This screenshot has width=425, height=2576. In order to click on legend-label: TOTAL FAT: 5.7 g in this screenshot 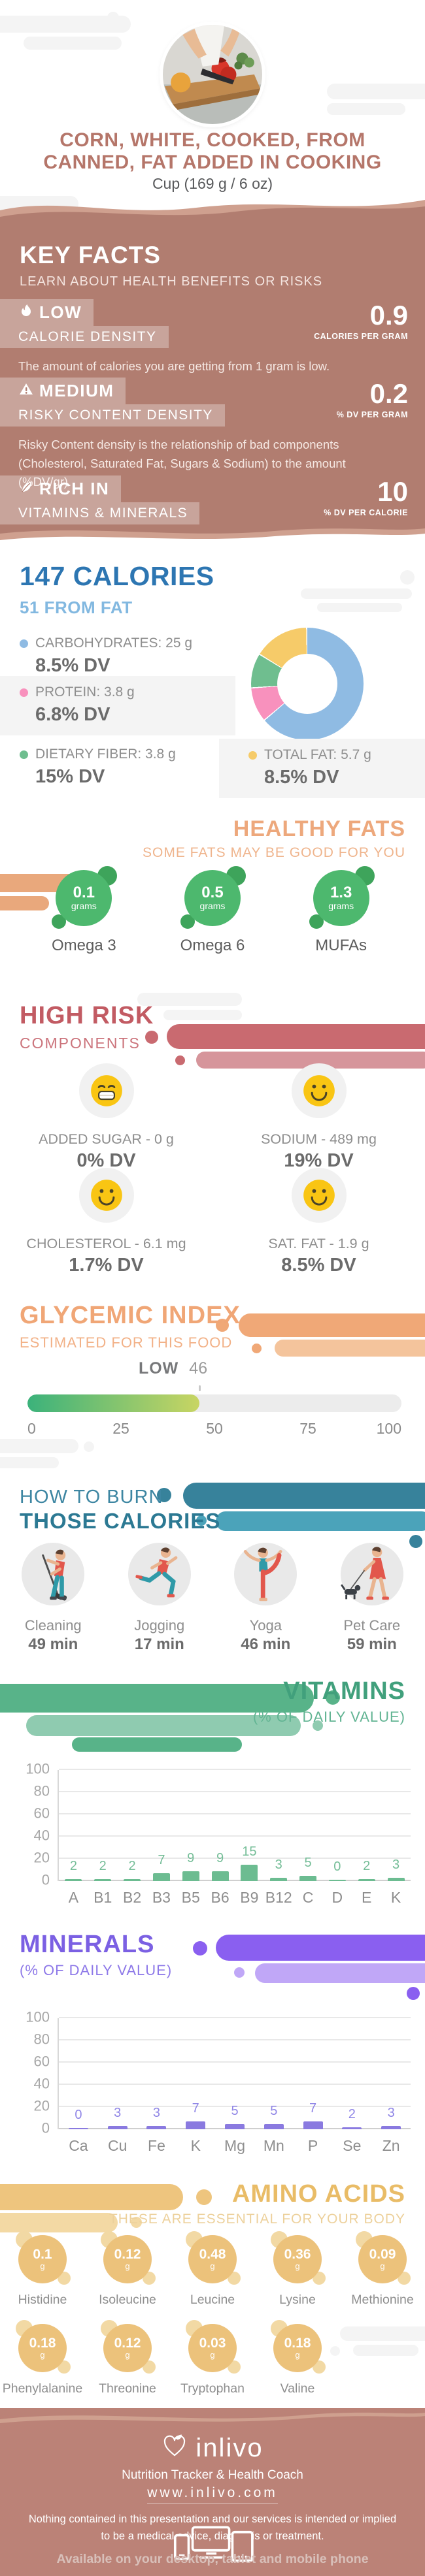, I will do `click(317, 754)`.